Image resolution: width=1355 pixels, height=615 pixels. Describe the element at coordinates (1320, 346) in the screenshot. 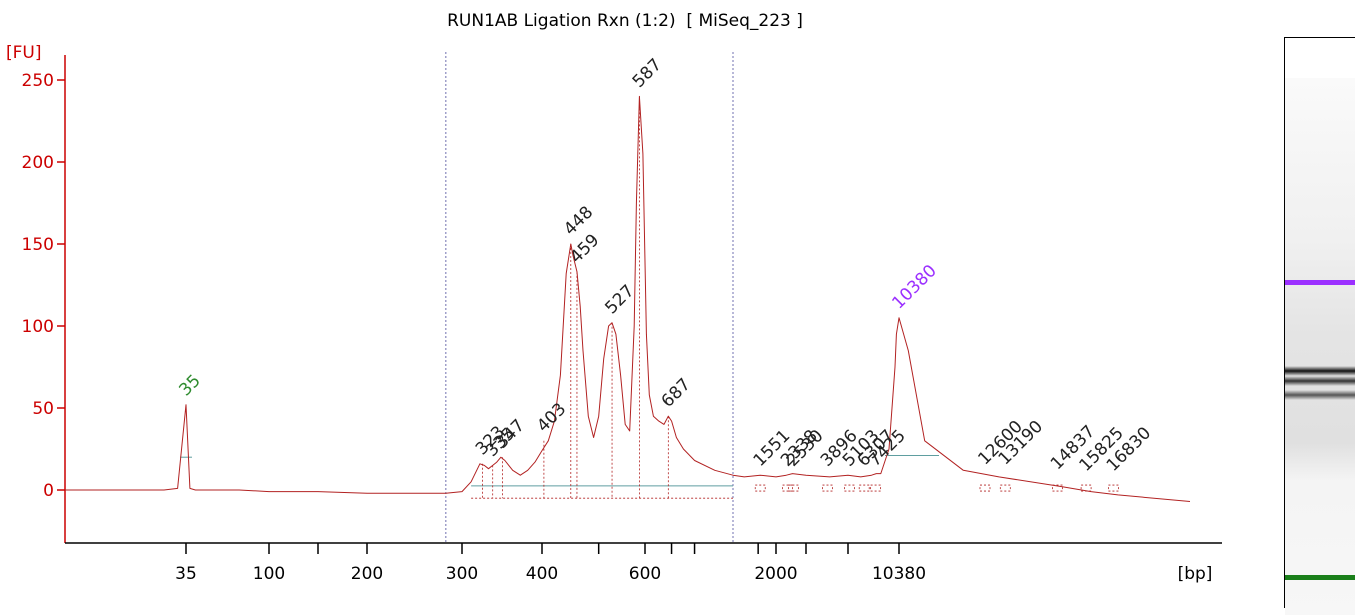

I see `gel-lane` at that location.